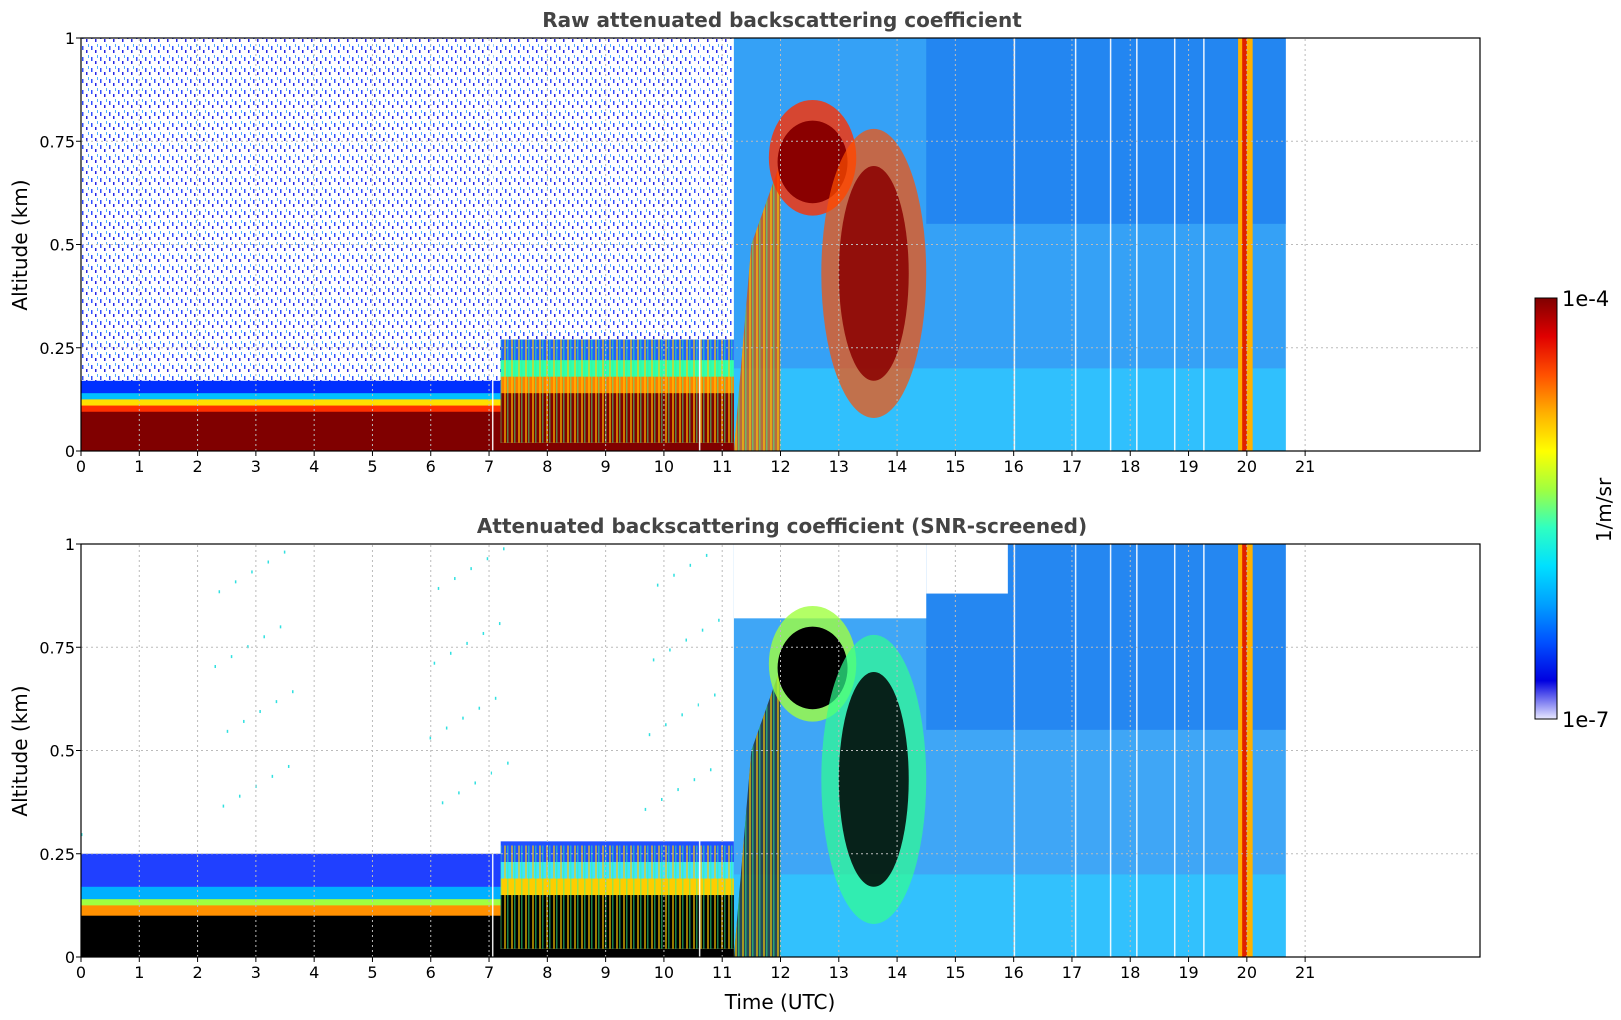 The height and width of the screenshot is (1020, 1621). Describe the element at coordinates (1585, 299) in the screenshot. I see `colorbar-max-label: 1e-4` at that location.